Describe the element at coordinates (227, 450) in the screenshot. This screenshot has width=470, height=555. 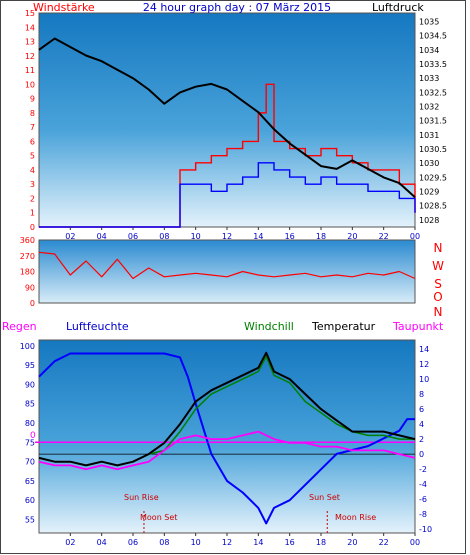
I see `dewpoint-line` at that location.